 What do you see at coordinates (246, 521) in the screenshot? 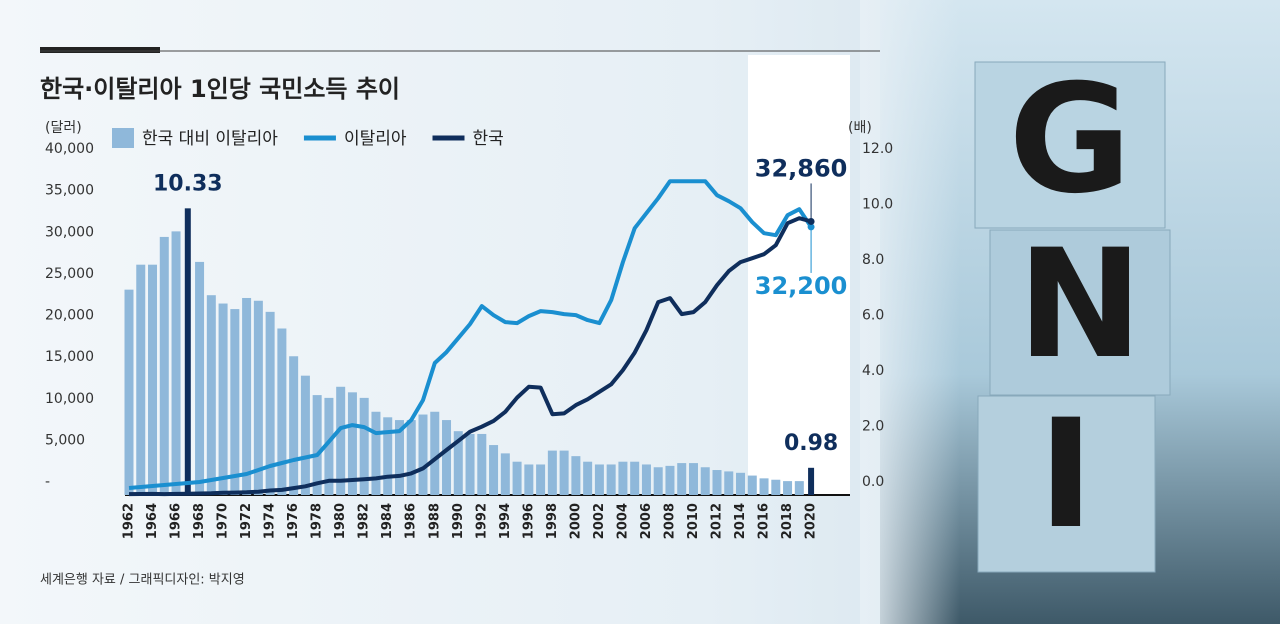
I see `x-tick-label: 1972` at bounding box center [246, 521].